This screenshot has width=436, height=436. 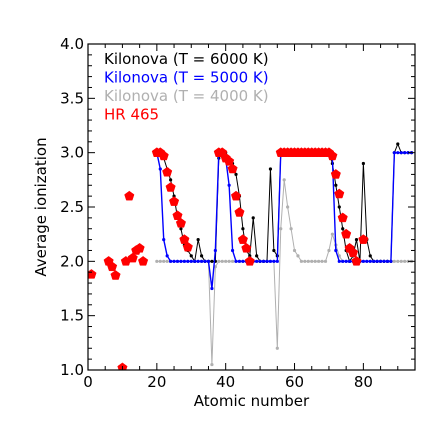 I want to click on y-tick-label: 3.5, so click(x=72, y=98).